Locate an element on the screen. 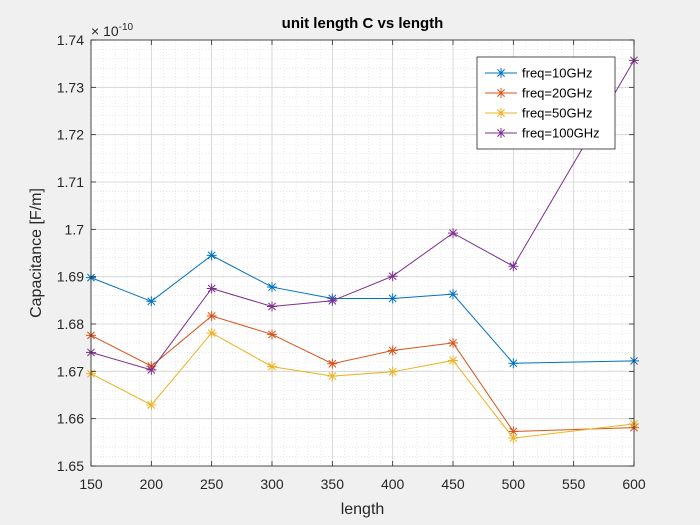  x-tick-label: 200 is located at coordinates (152, 484).